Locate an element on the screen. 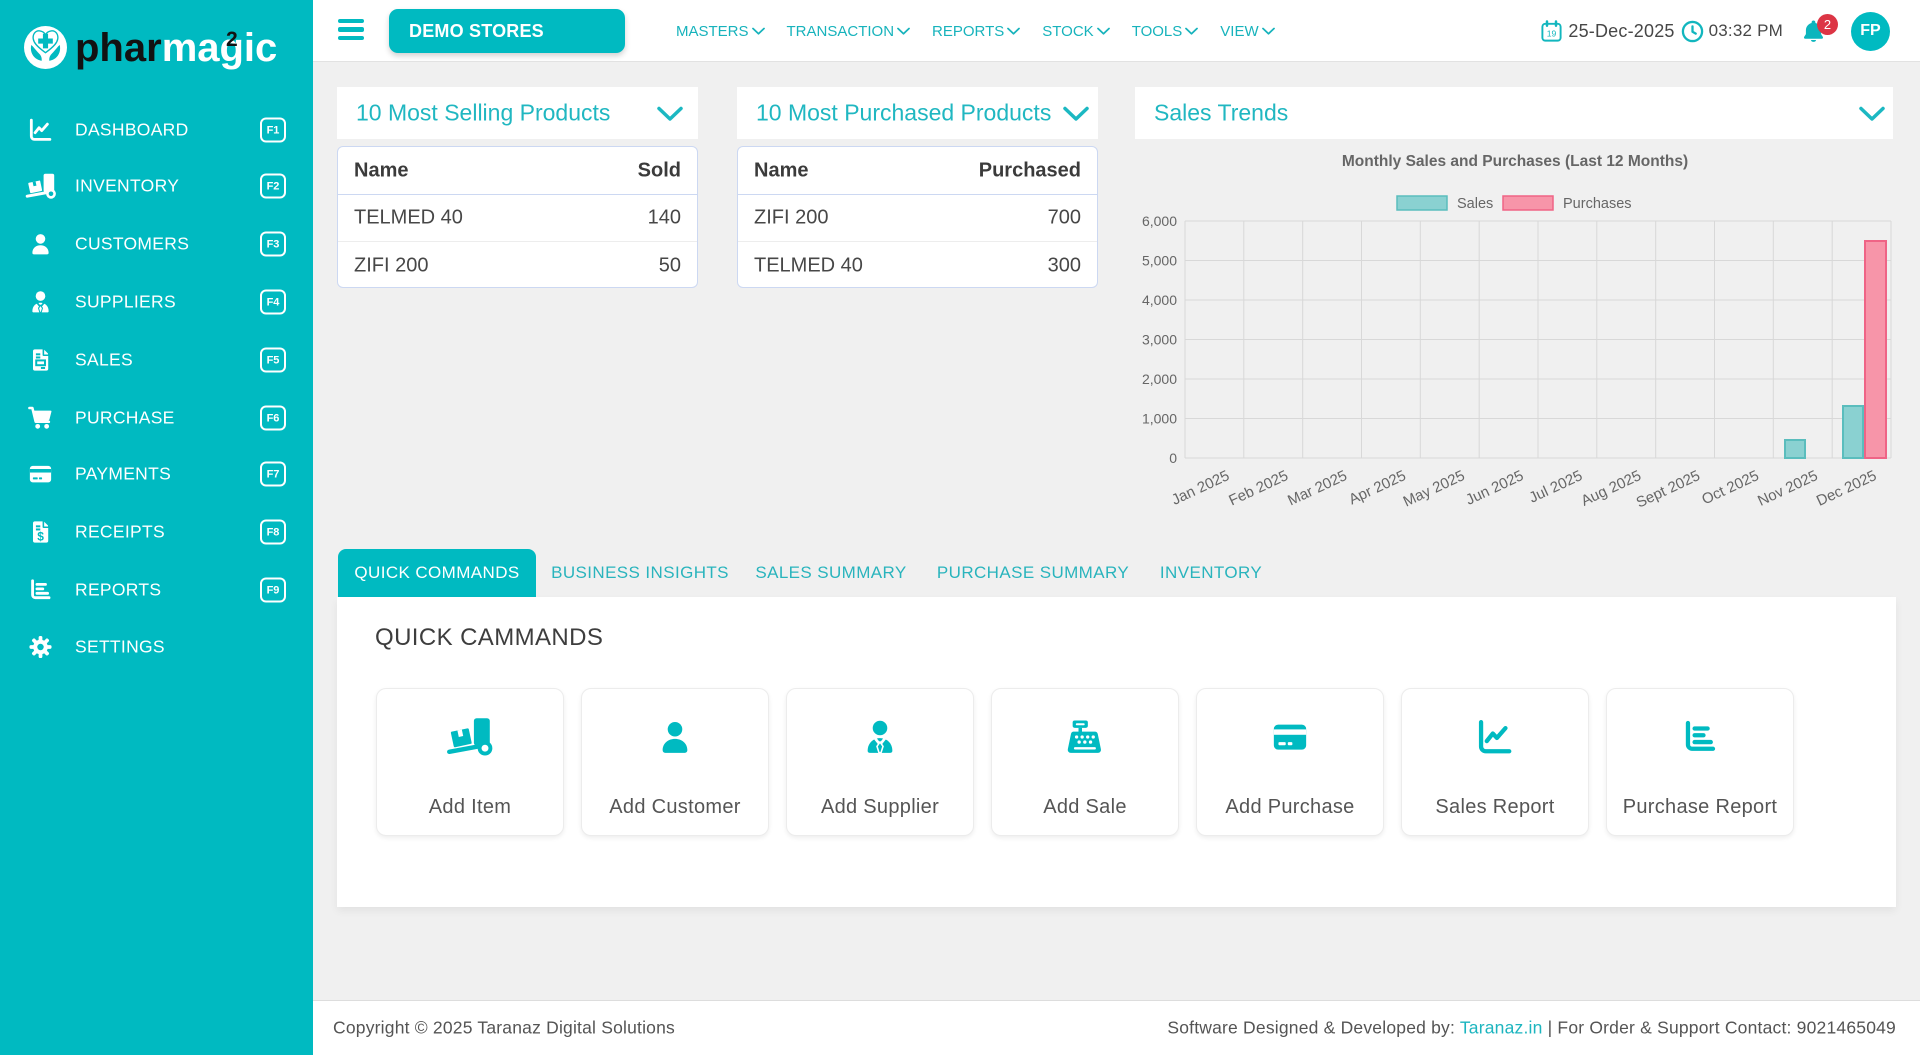 This screenshot has height=1055, width=1920. svg-text: Purchases is located at coordinates (1597, 204).